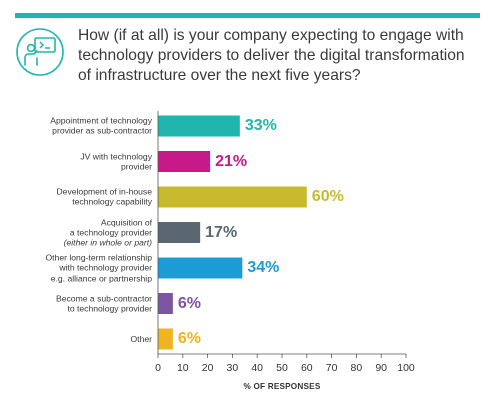 This screenshot has height=400, width=500. Describe the element at coordinates (158, 368) in the screenshot. I see `x-tick-label: 0` at that location.